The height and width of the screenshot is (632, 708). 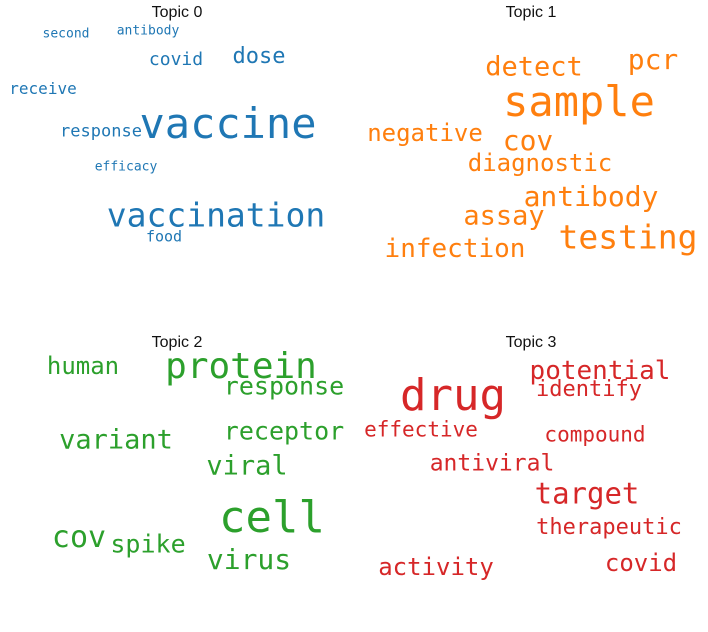 What do you see at coordinates (83, 366) in the screenshot?
I see `word: human` at bounding box center [83, 366].